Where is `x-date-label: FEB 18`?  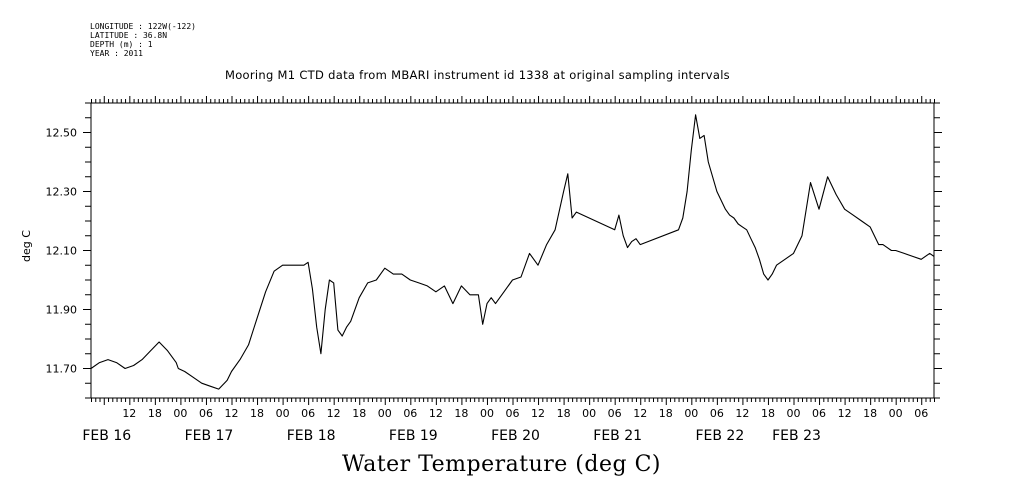
x-date-label: FEB 18 is located at coordinates (311, 436).